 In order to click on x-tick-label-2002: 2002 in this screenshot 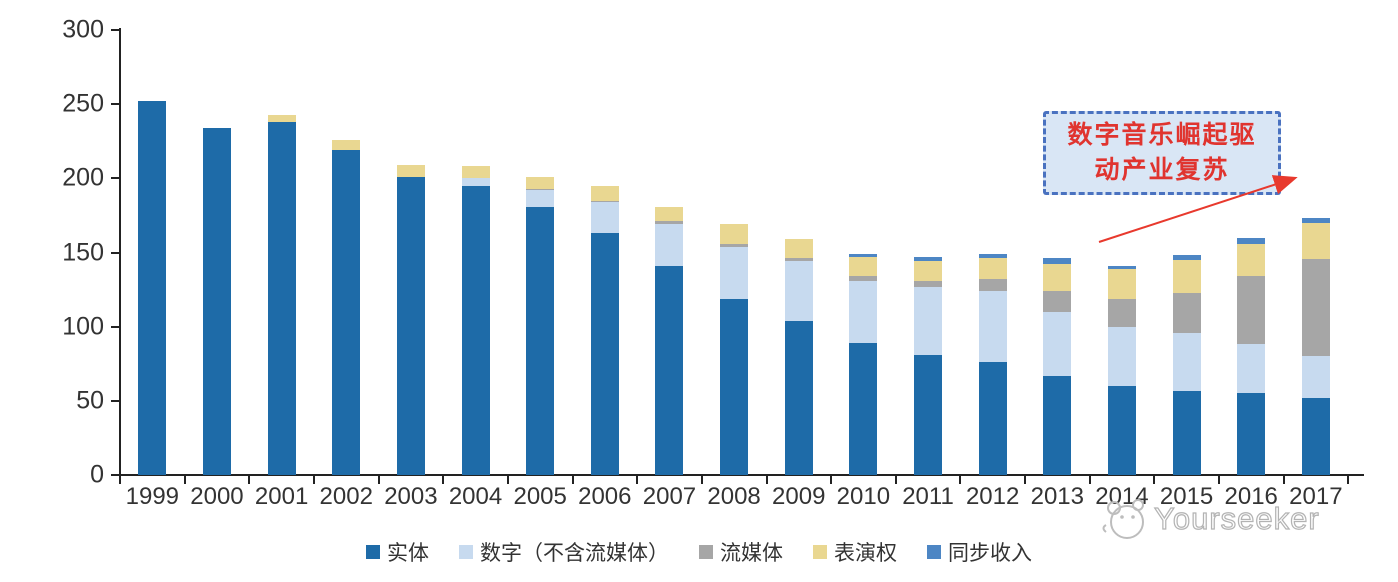, I will do `click(346, 496)`.